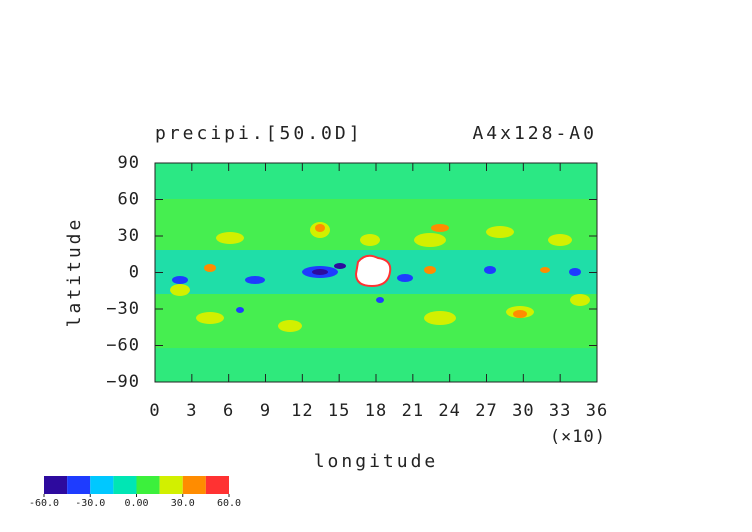 The height and width of the screenshot is (532, 752). I want to click on x-tick-label: 9, so click(265, 411).